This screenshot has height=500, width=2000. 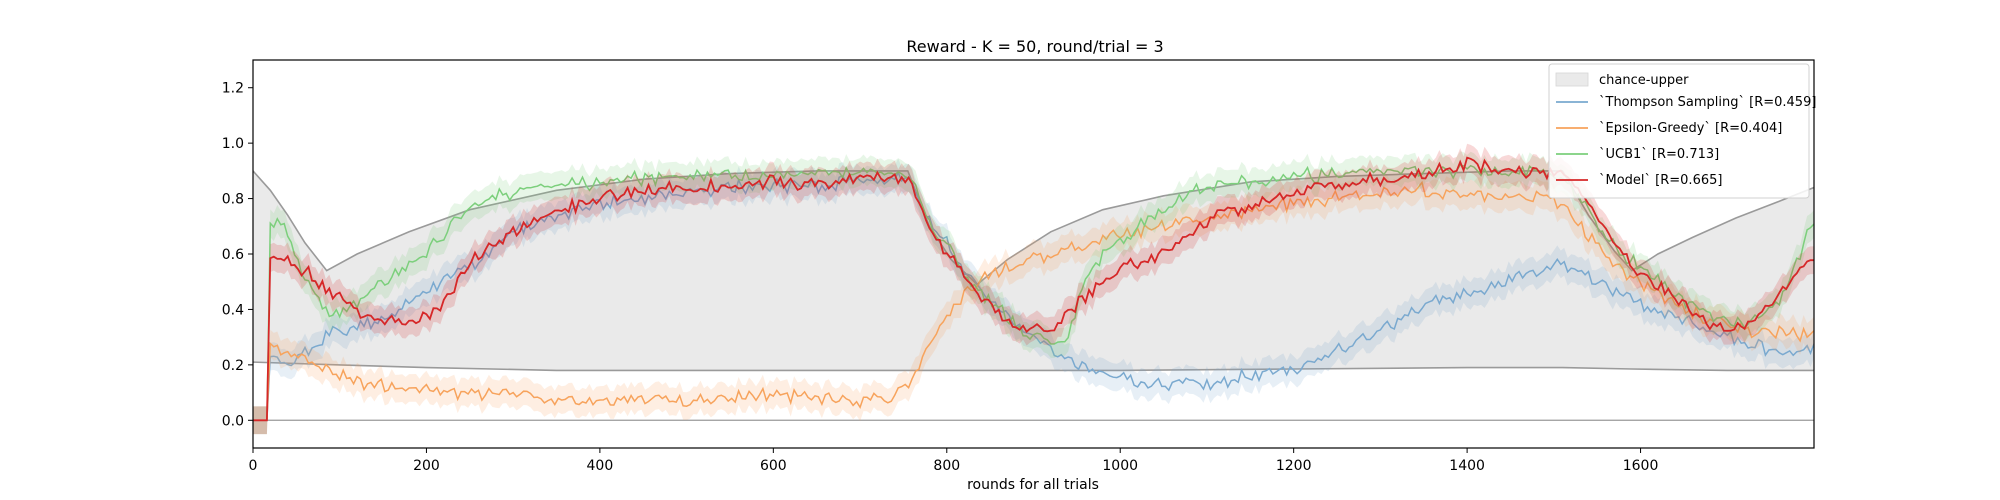 What do you see at coordinates (233, 144) in the screenshot?
I see `y-tick-label: 1.0` at bounding box center [233, 144].